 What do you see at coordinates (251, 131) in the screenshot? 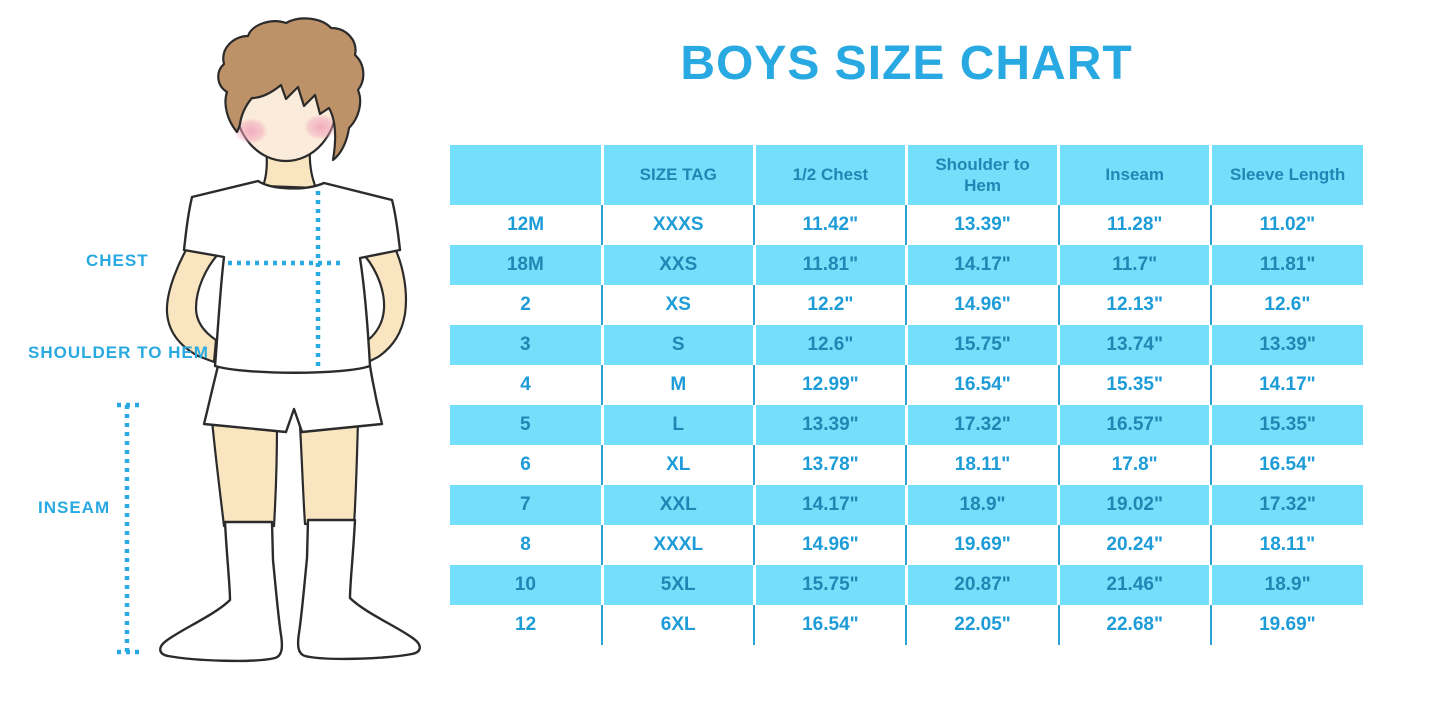
I see `boy-left-blush` at bounding box center [251, 131].